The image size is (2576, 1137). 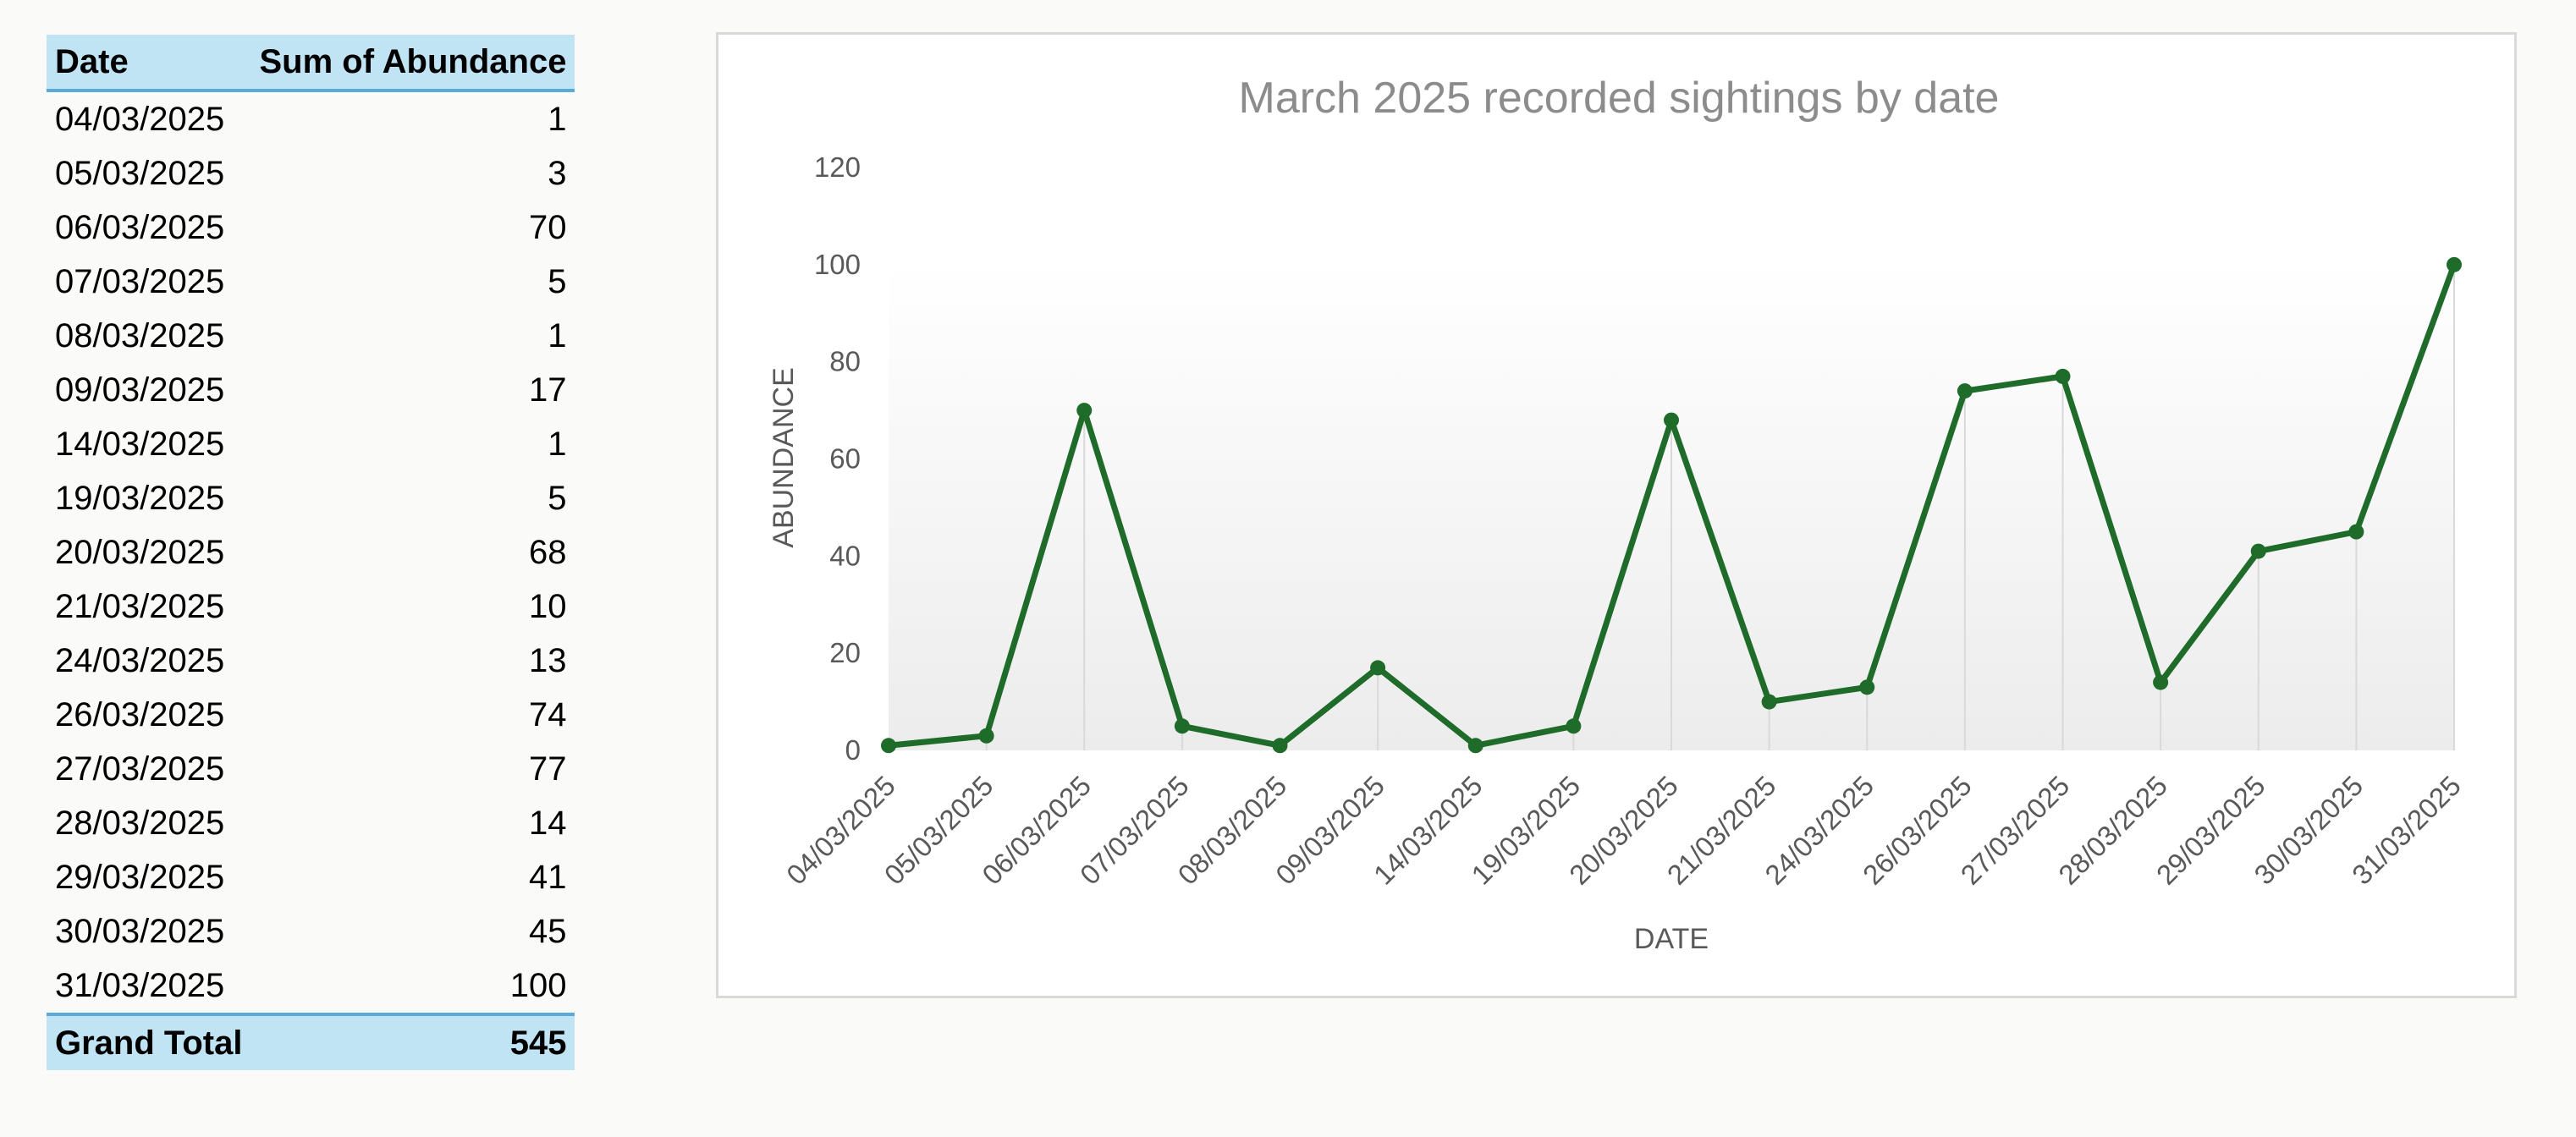 What do you see at coordinates (837, 264) in the screenshot?
I see `y-tick-label: 100` at bounding box center [837, 264].